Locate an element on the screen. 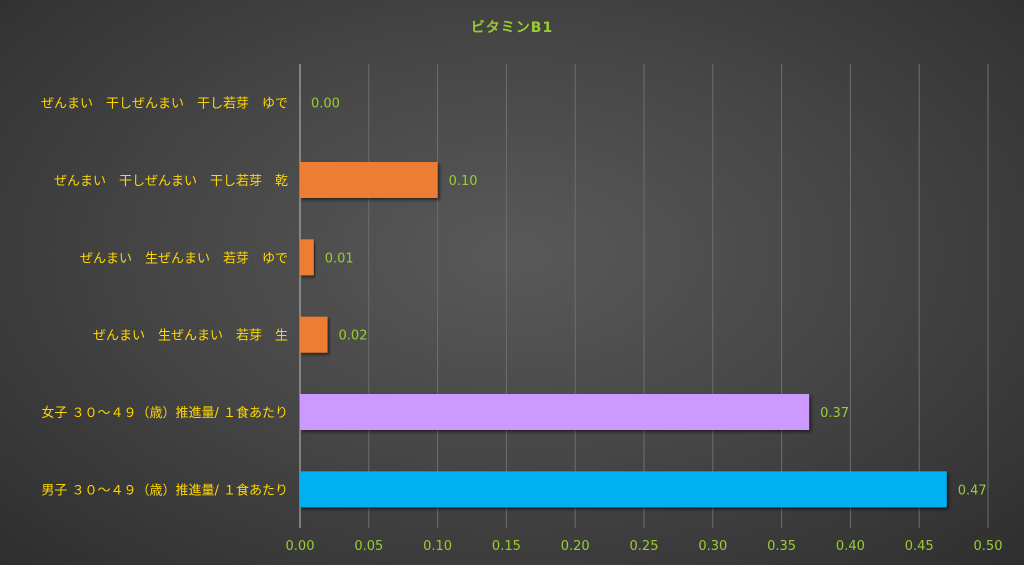 The width and height of the screenshot is (1024, 565). data-label: 0.01 is located at coordinates (339, 258).